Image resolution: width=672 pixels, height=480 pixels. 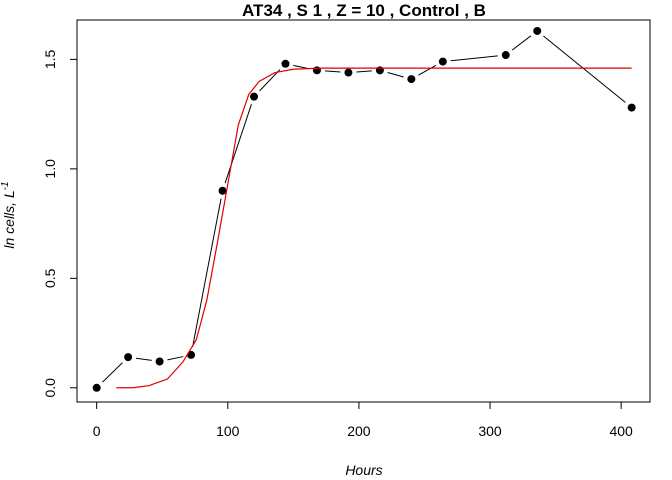 I want to click on x-tick-label: 100, so click(x=228, y=431).